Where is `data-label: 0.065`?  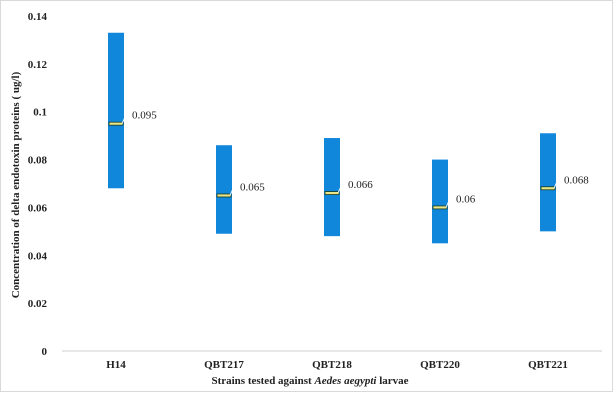 data-label: 0.065 is located at coordinates (252, 187).